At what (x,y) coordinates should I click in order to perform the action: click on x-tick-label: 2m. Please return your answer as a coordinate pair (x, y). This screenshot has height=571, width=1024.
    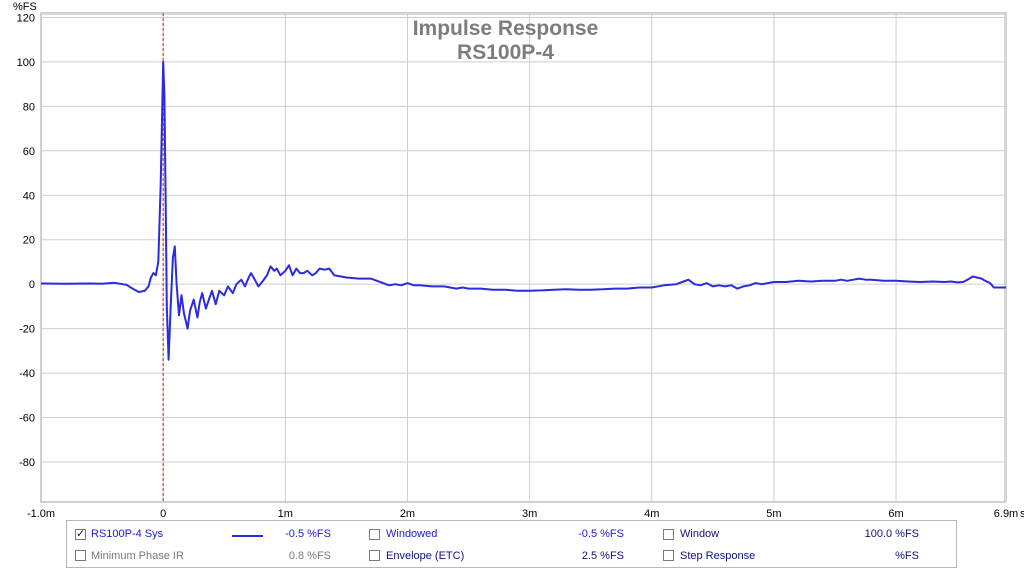
    Looking at the image, I should click on (407, 513).